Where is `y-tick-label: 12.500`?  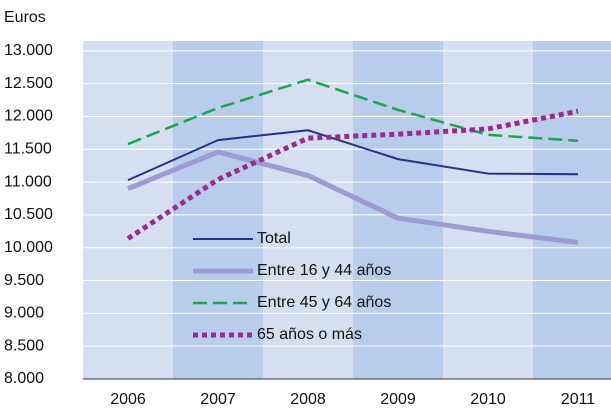
y-tick-label: 12.500 is located at coordinates (28, 83).